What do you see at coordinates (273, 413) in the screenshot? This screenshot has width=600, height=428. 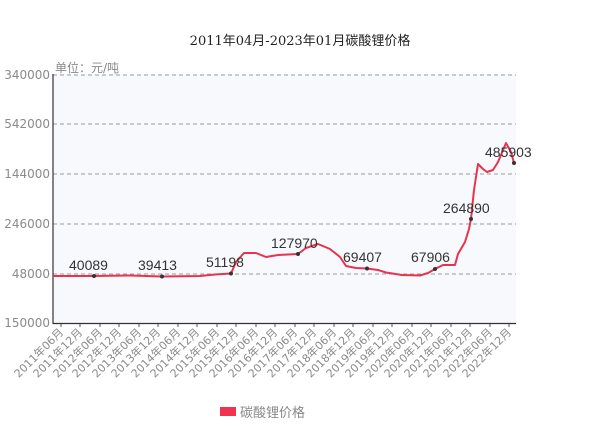 I see `legend-label: 碳酸锂价格` at bounding box center [273, 413].